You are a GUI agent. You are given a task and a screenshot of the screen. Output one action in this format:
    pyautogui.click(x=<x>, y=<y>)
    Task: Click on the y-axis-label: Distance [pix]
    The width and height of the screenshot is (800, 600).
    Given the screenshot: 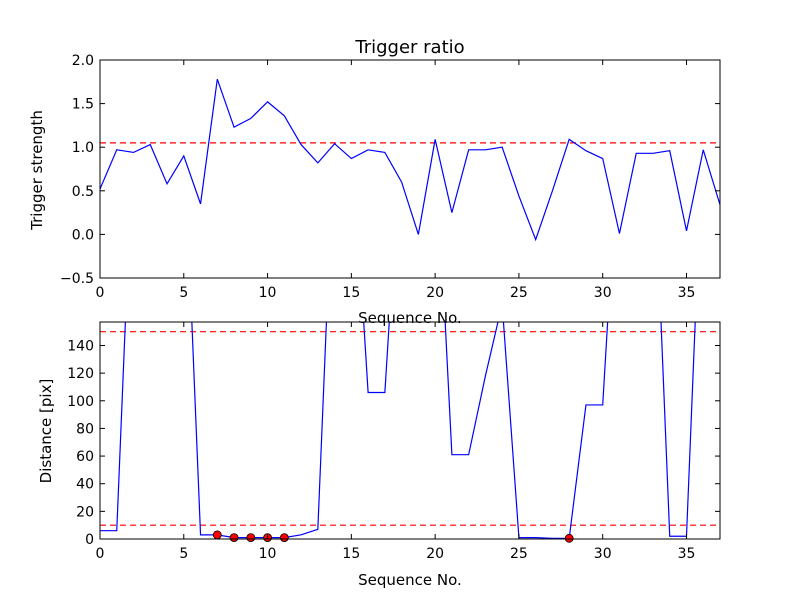 What is the action you would take?
    pyautogui.click(x=46, y=431)
    